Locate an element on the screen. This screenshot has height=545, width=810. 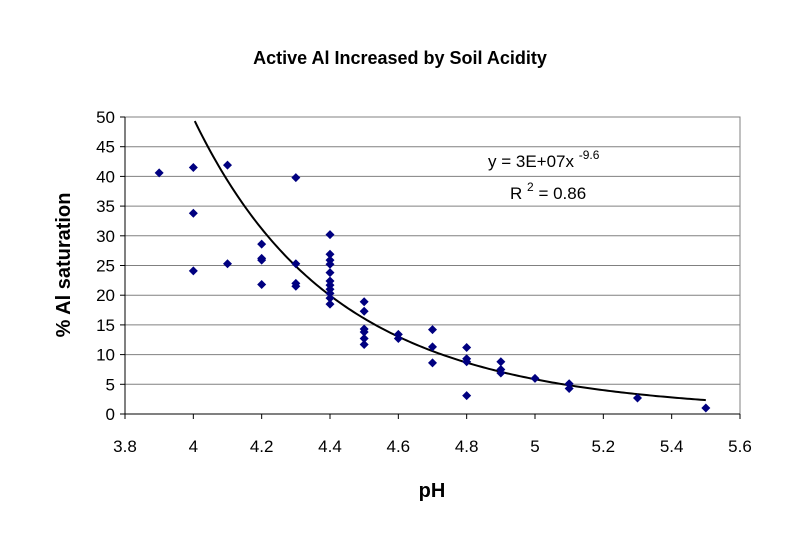
r-squared: R 2 = 0.86 is located at coordinates (548, 189).